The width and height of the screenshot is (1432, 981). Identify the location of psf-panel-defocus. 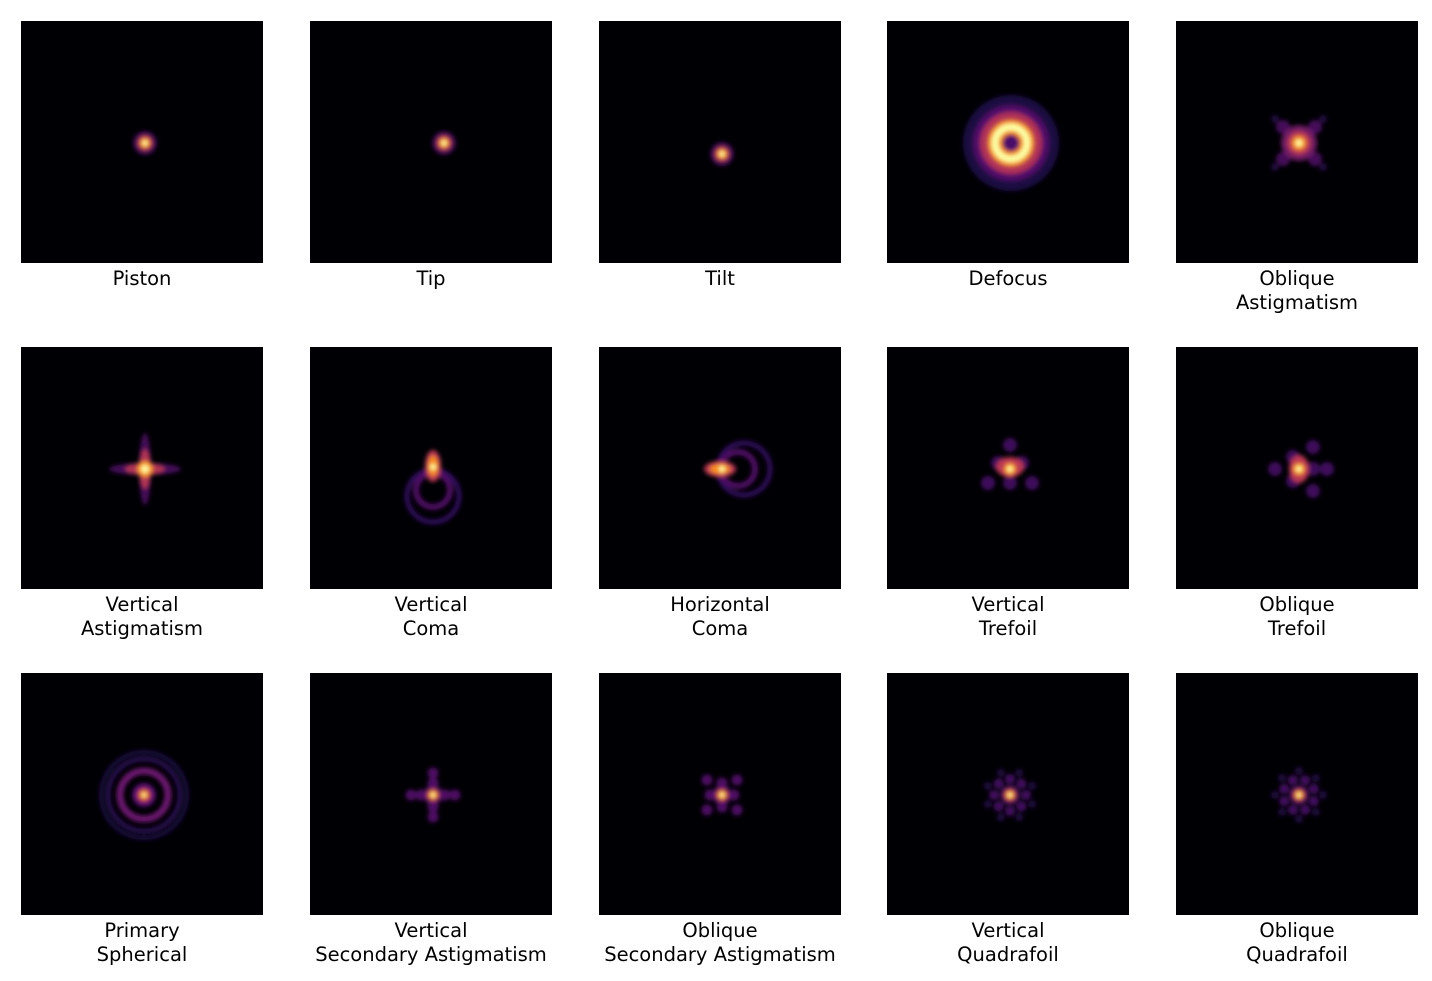
(1008, 142).